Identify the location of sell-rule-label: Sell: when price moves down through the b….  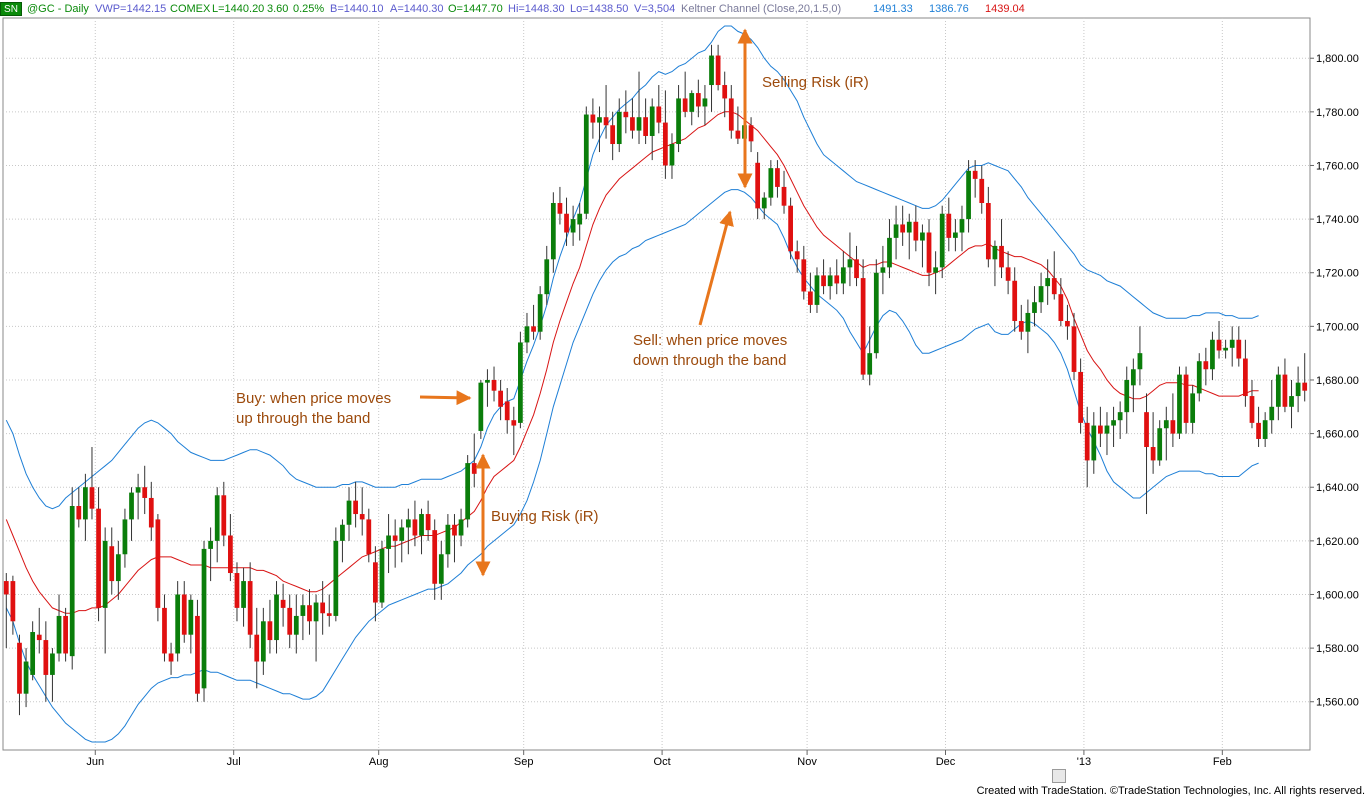
(710, 350).